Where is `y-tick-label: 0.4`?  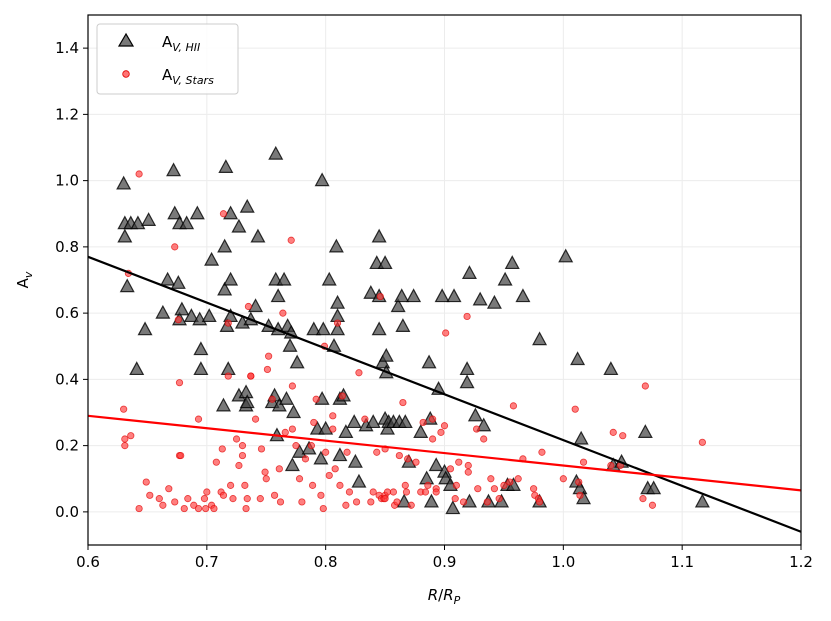 y-tick-label: 0.4 is located at coordinates (67, 379).